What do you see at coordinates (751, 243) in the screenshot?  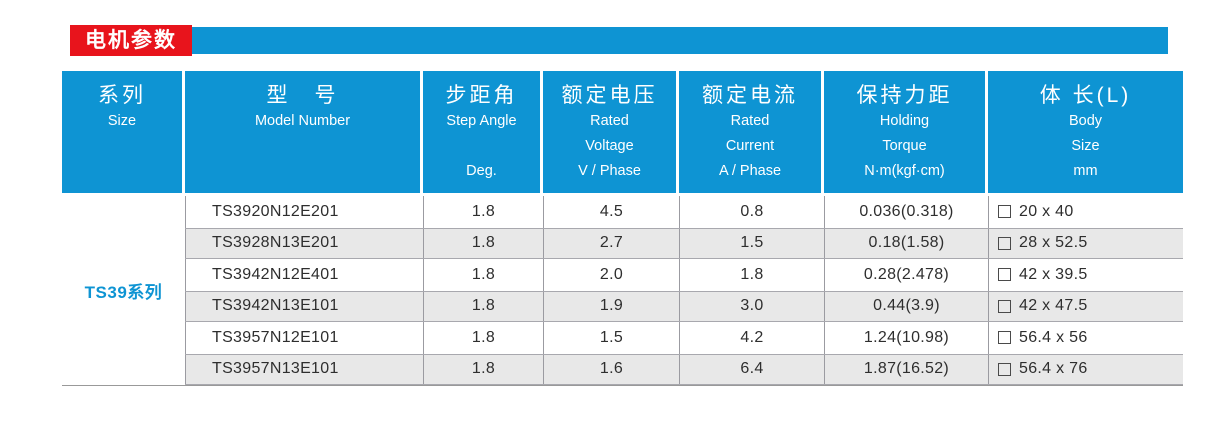 I see `current-cell: 1.5` at bounding box center [751, 243].